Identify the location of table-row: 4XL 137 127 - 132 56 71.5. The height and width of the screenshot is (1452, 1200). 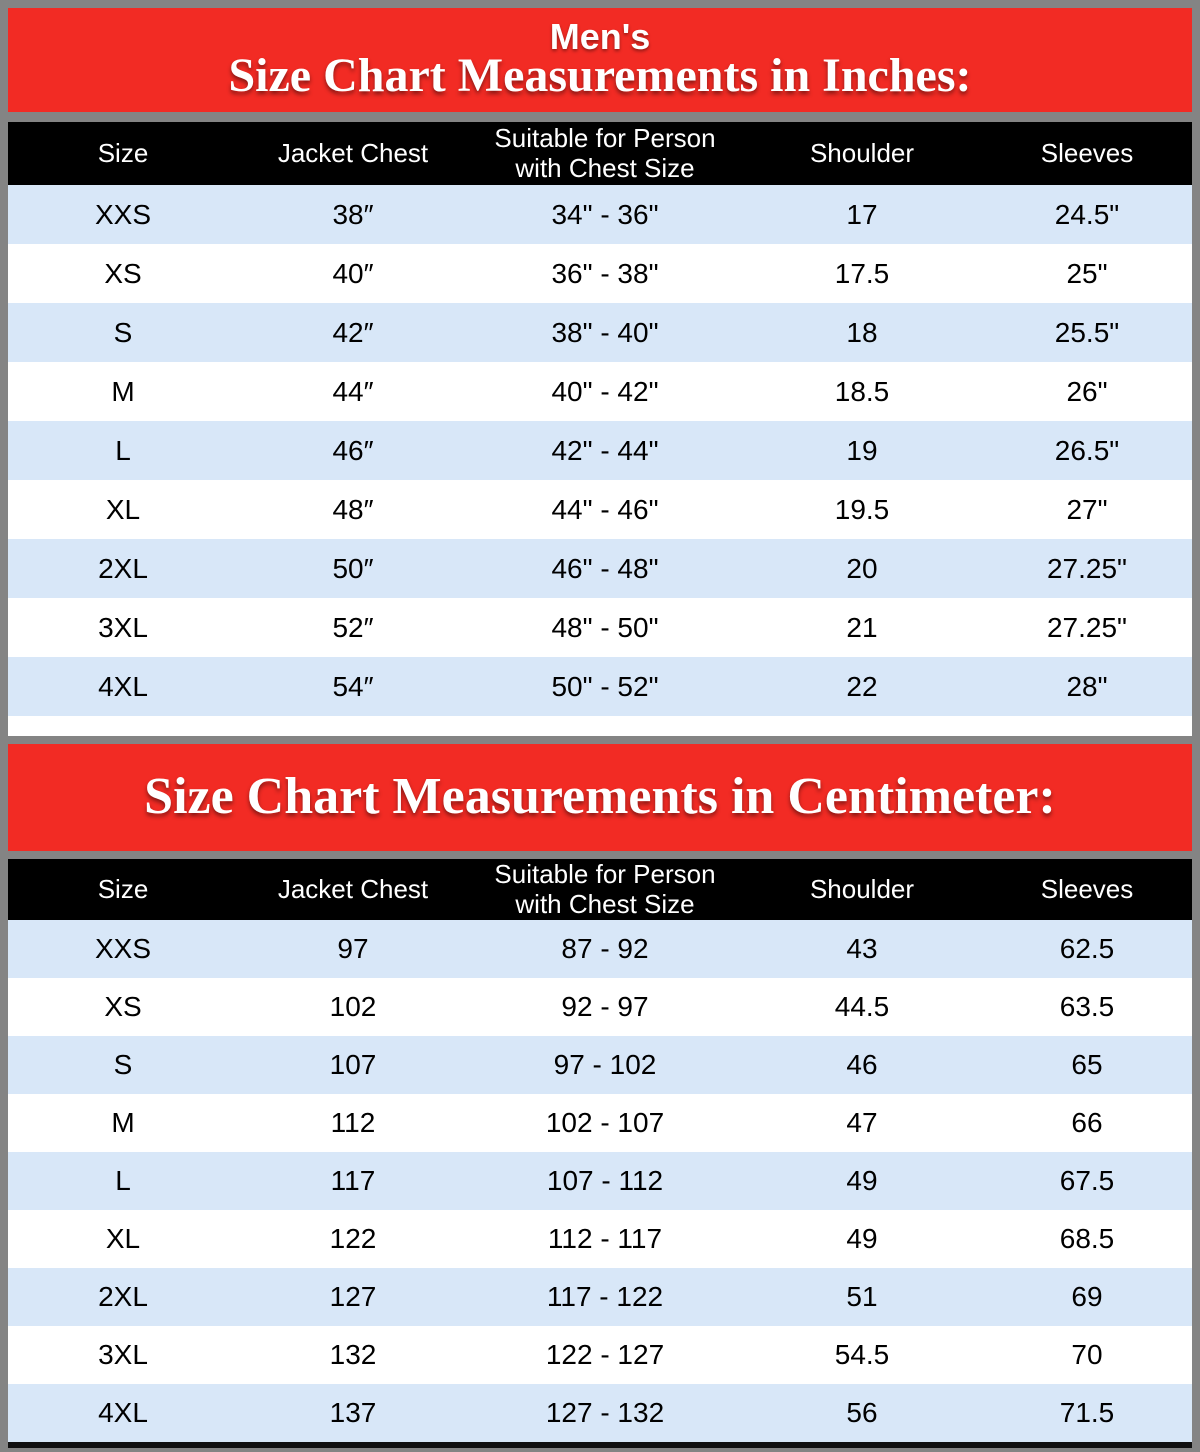
(600, 1413).